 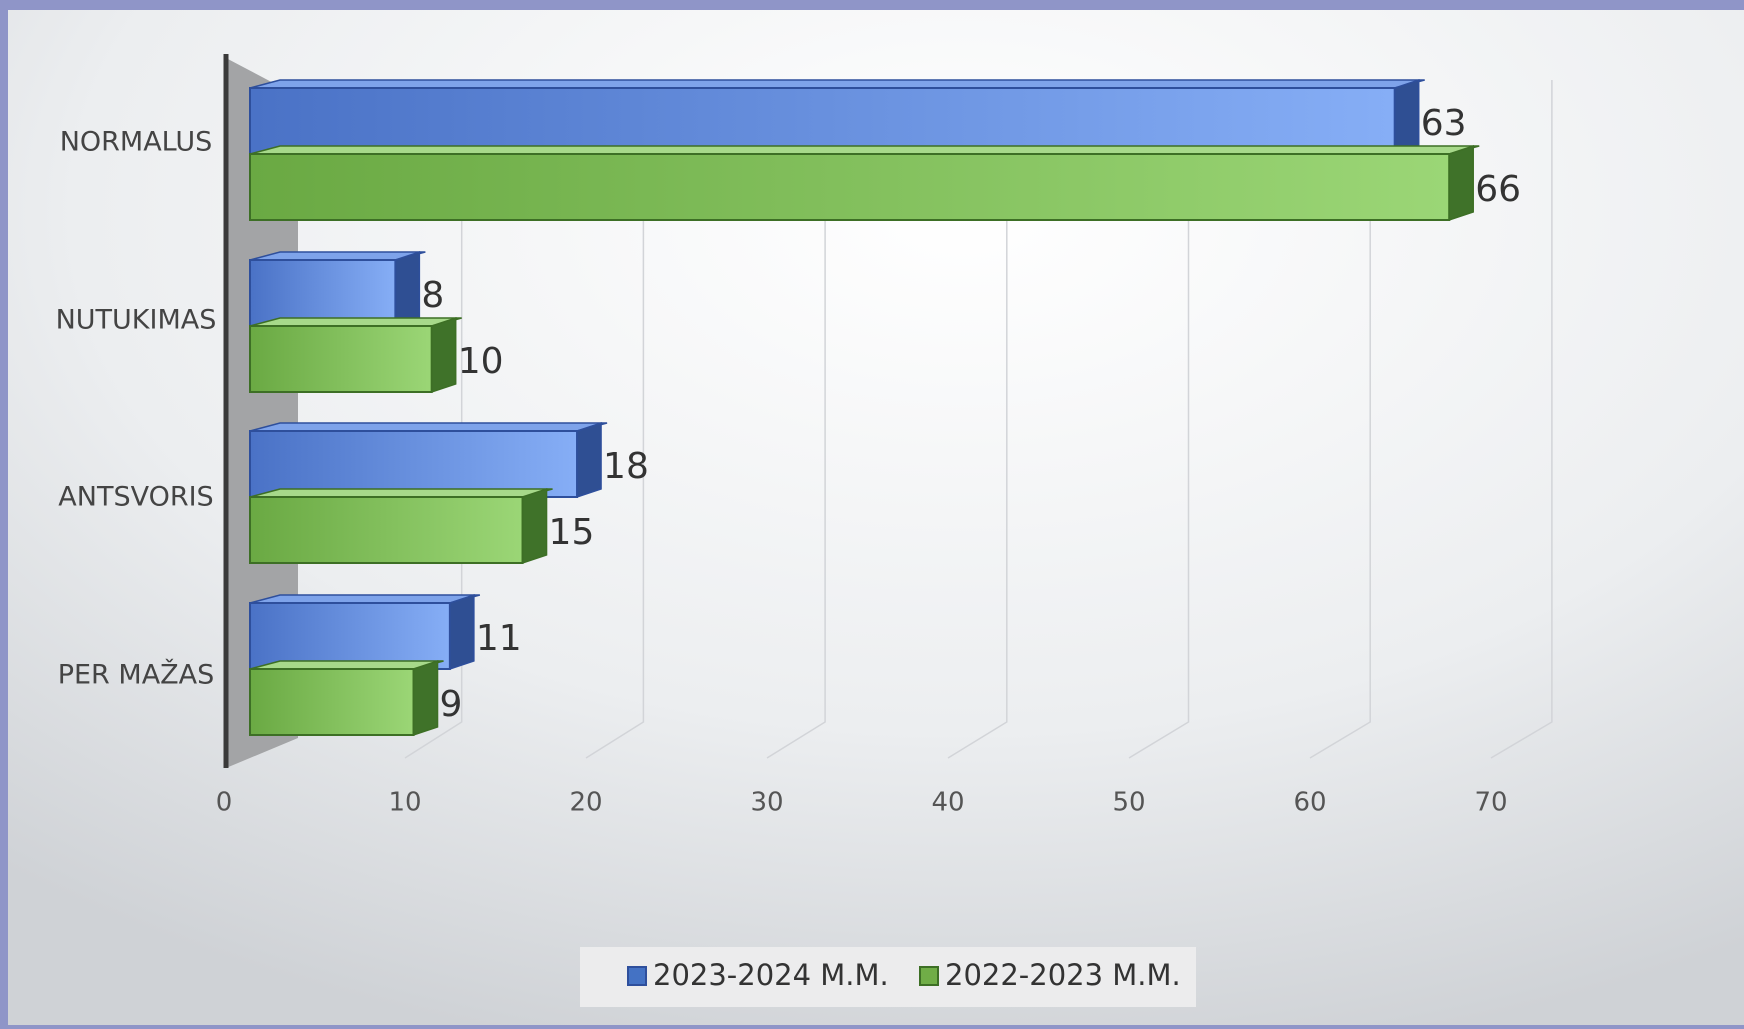 I want to click on data-label: 66, so click(x=1498, y=189).